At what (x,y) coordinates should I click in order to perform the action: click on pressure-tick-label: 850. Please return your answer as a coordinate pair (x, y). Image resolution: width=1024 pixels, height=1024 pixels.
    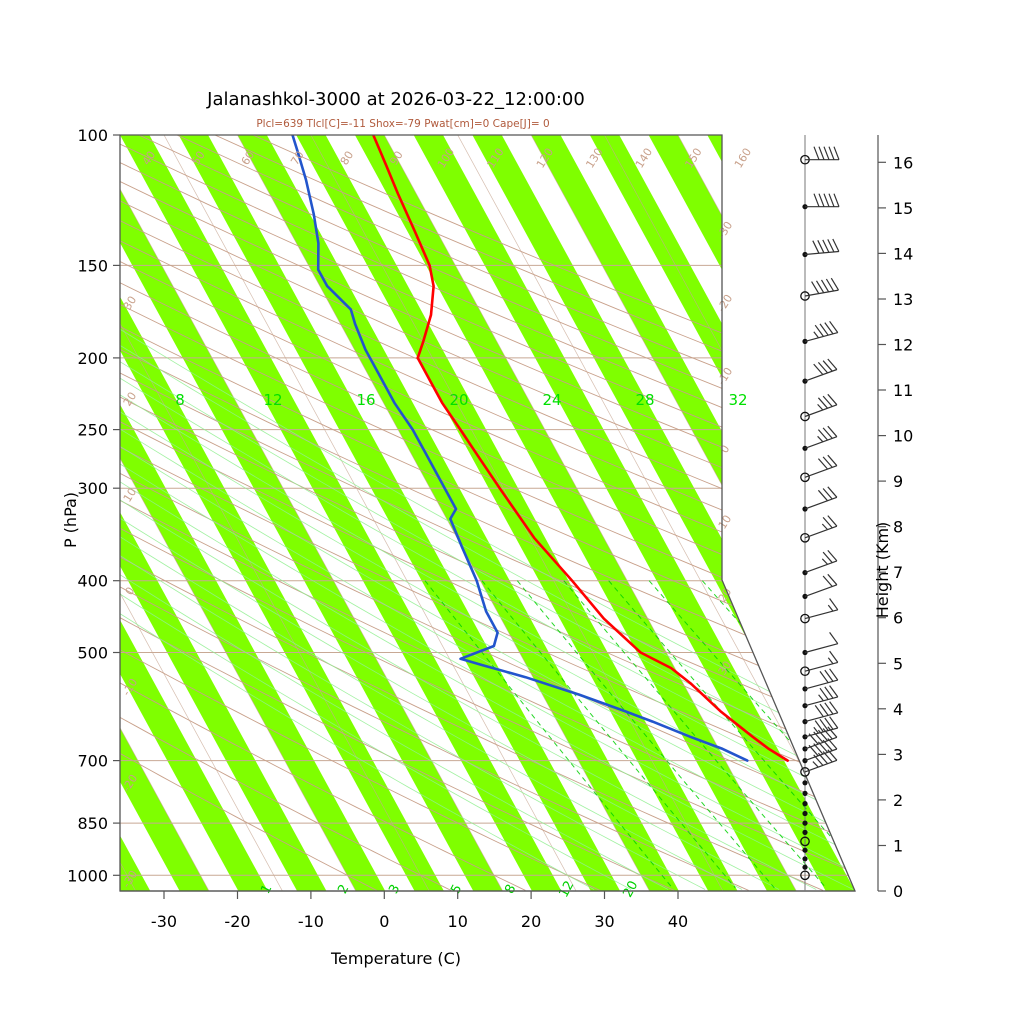
    Looking at the image, I should click on (92, 823).